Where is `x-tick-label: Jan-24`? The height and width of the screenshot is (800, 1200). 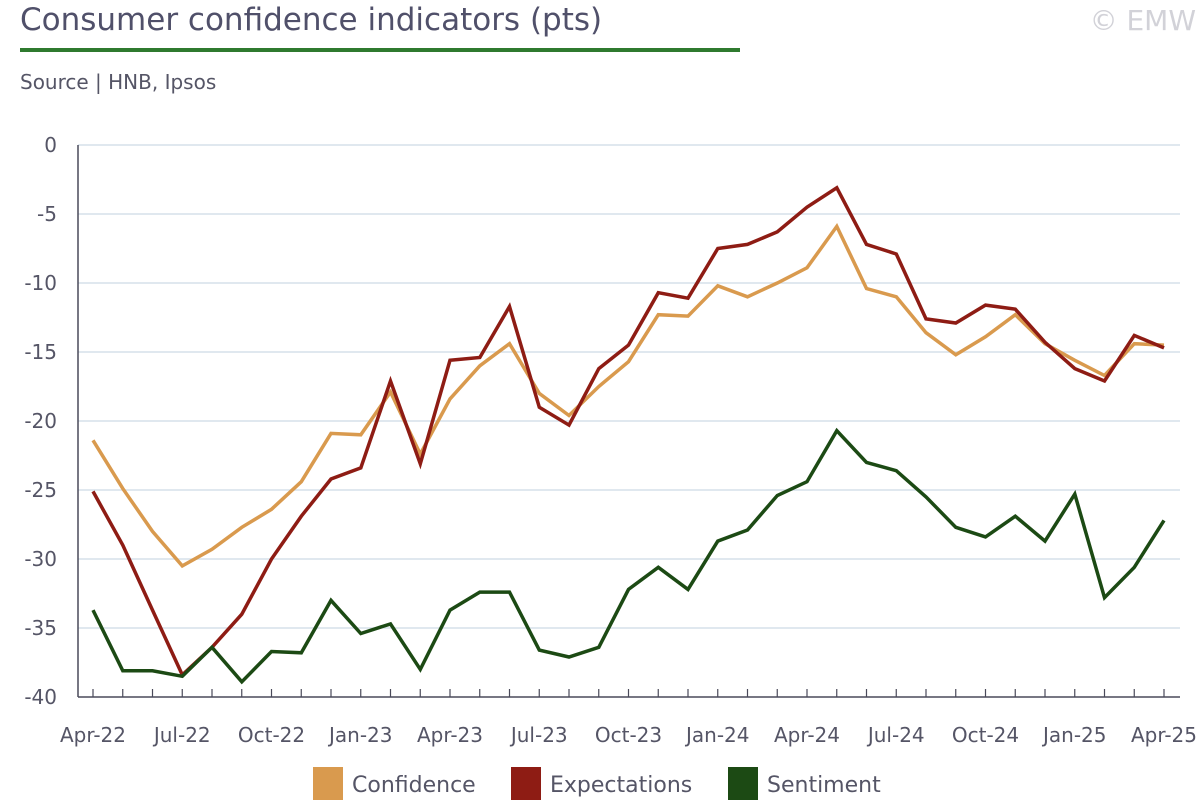 x-tick-label: Jan-24 is located at coordinates (717, 735).